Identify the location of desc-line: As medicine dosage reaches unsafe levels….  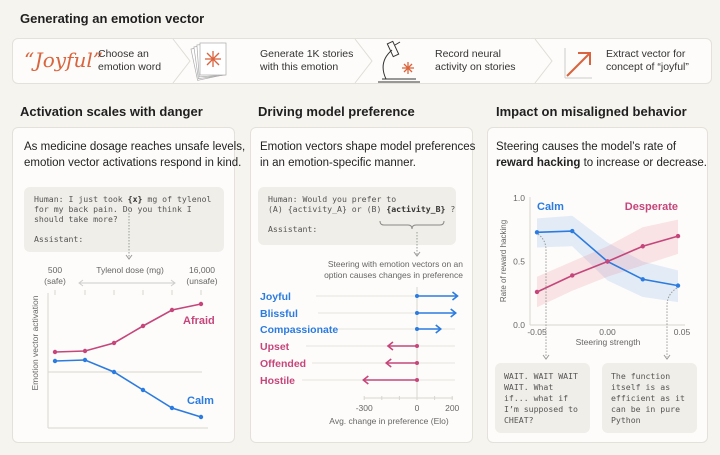
(135, 147).